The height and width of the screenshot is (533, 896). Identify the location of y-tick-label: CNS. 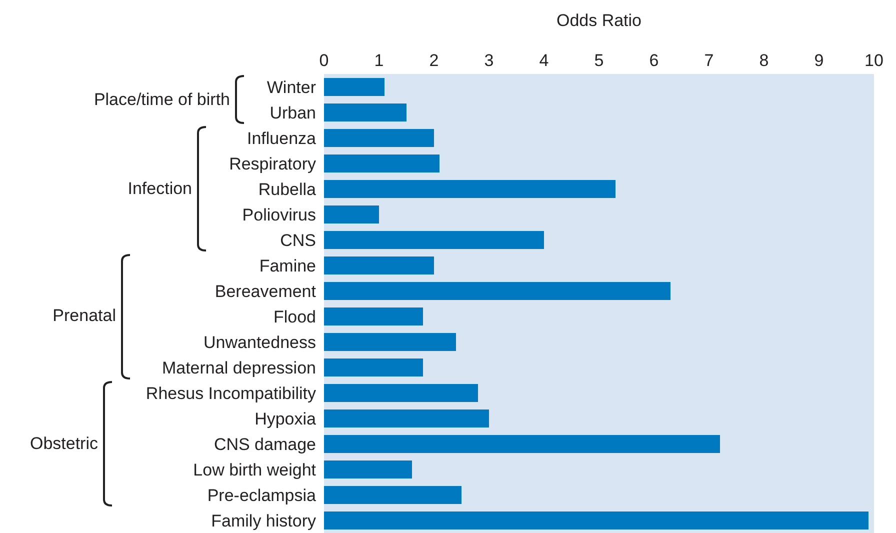
(298, 240).